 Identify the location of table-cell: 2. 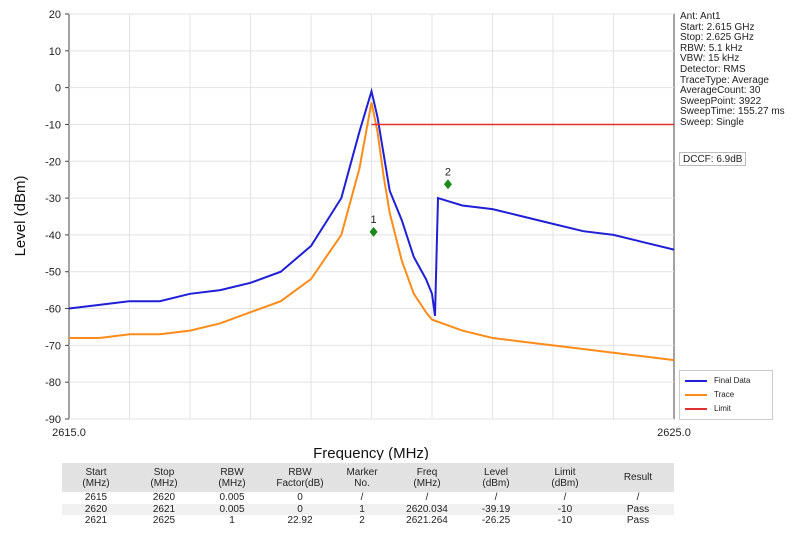
(362, 521).